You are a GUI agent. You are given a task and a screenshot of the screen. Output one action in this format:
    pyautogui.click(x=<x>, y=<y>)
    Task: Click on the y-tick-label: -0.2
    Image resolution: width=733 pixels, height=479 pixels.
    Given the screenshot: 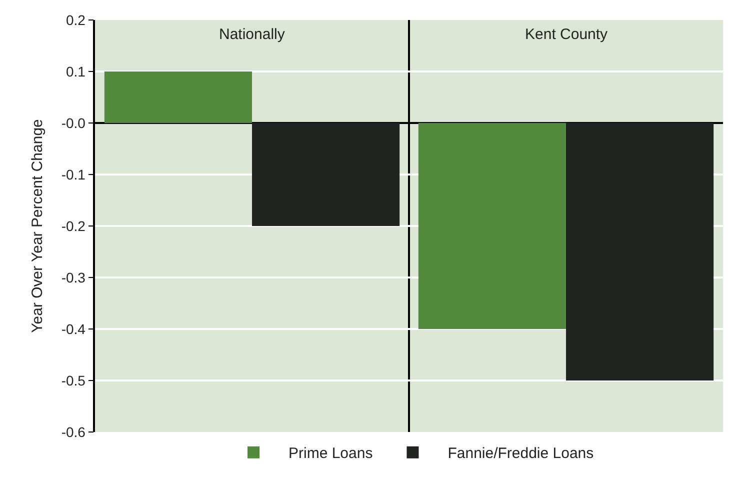 What is the action you would take?
    pyautogui.click(x=73, y=226)
    